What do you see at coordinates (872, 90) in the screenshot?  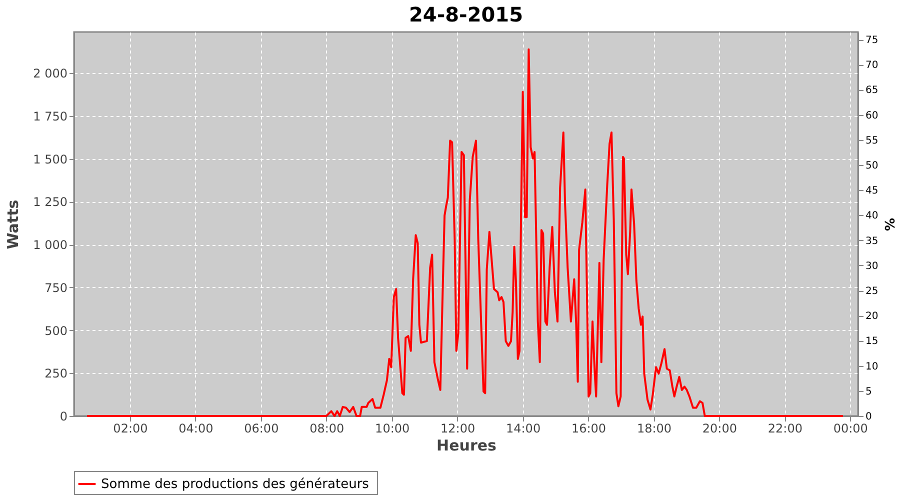 I see `y2-tick-label: 65` at bounding box center [872, 90].